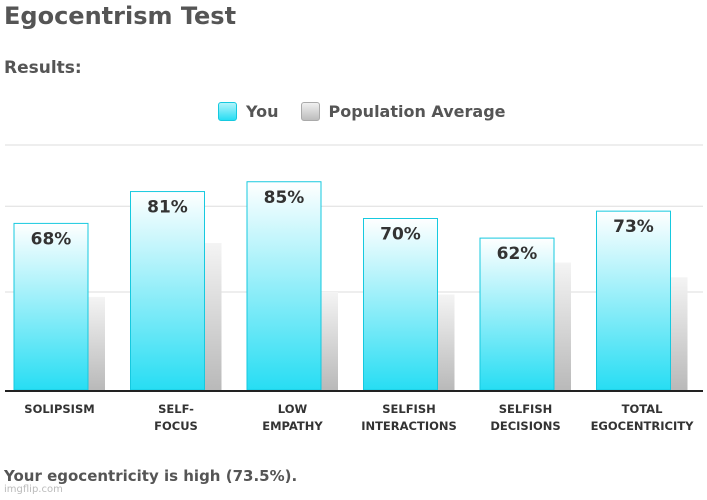 Image resolution: width=707 pixels, height=500 pixels. I want to click on summary-text: Your egocentricity is high (73.5%)., so click(151, 476).